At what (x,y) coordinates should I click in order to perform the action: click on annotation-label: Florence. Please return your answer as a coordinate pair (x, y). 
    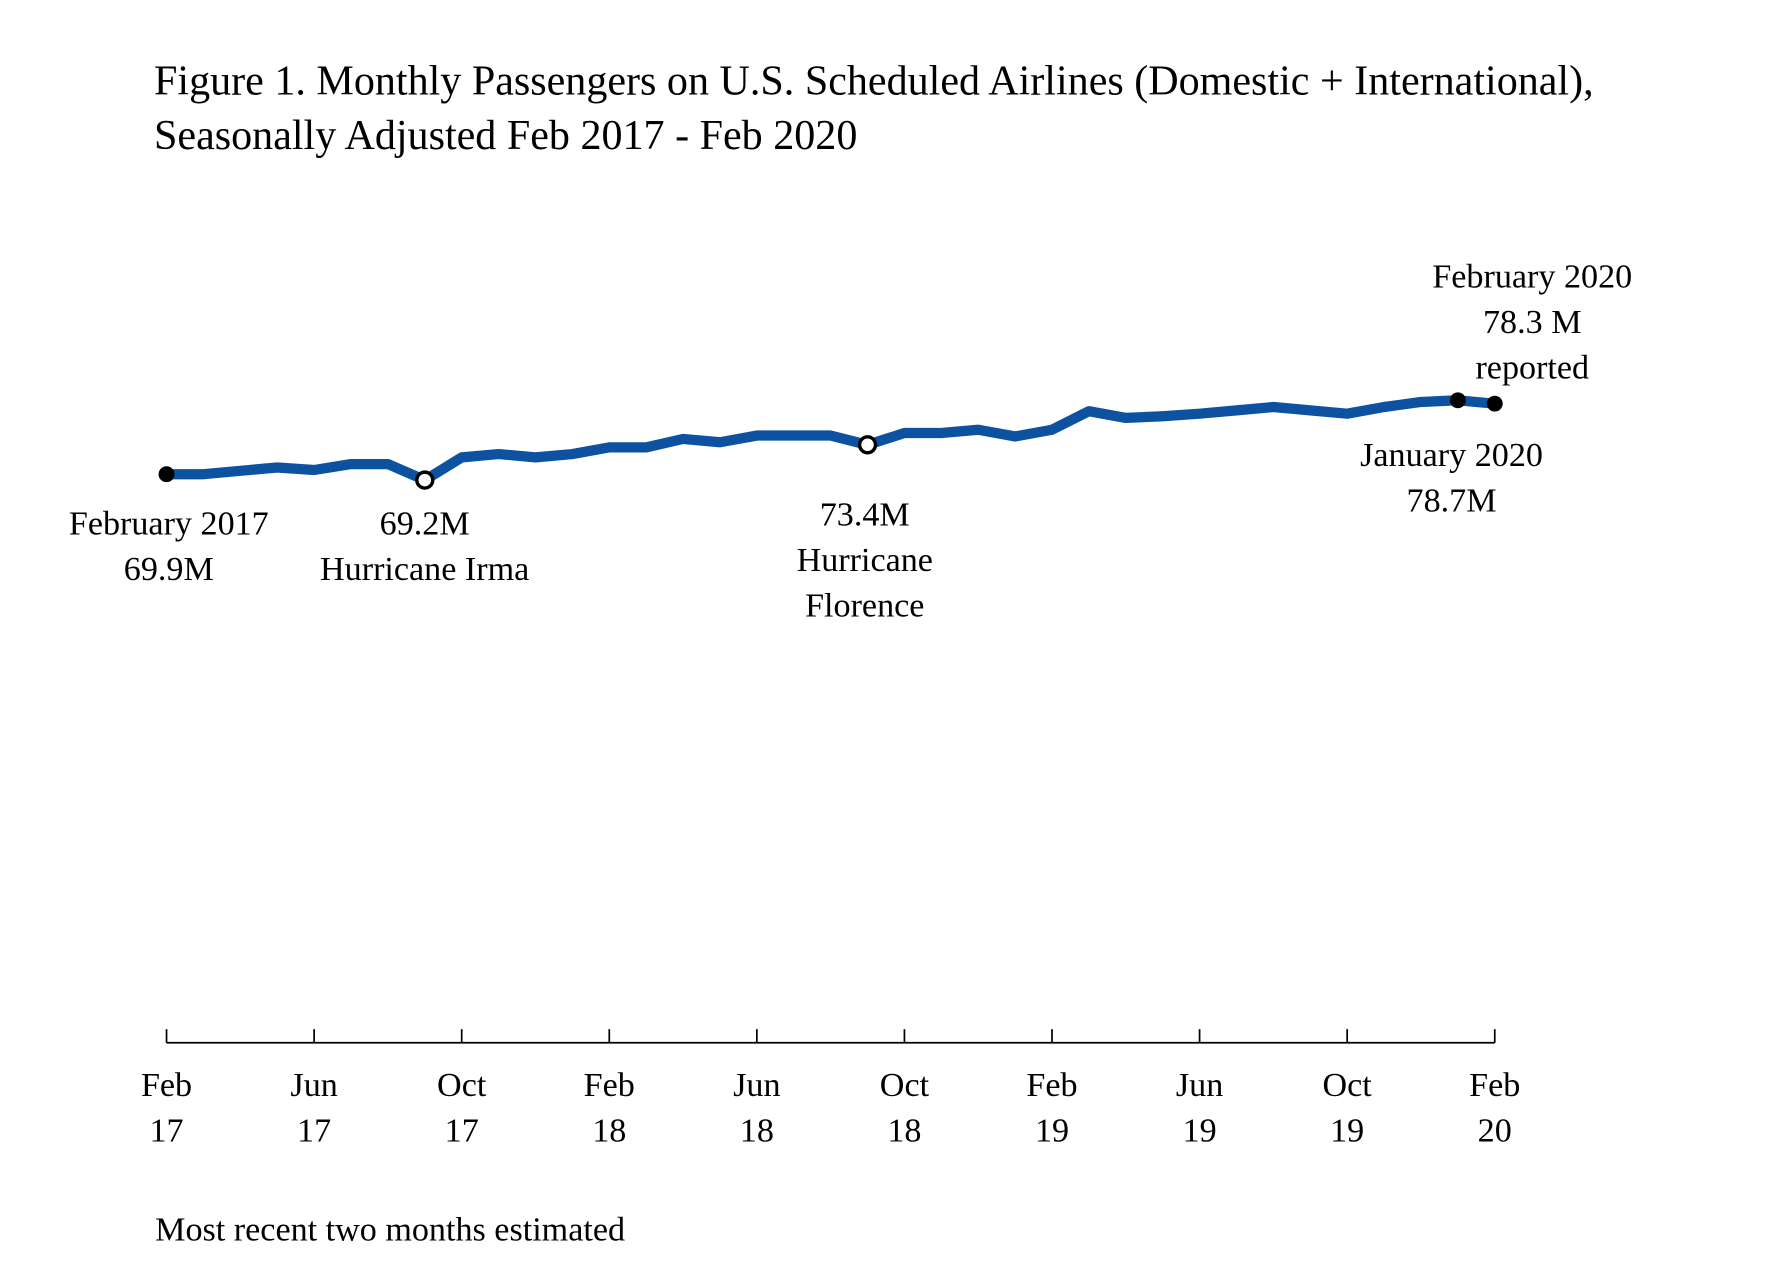
    Looking at the image, I should click on (864, 605).